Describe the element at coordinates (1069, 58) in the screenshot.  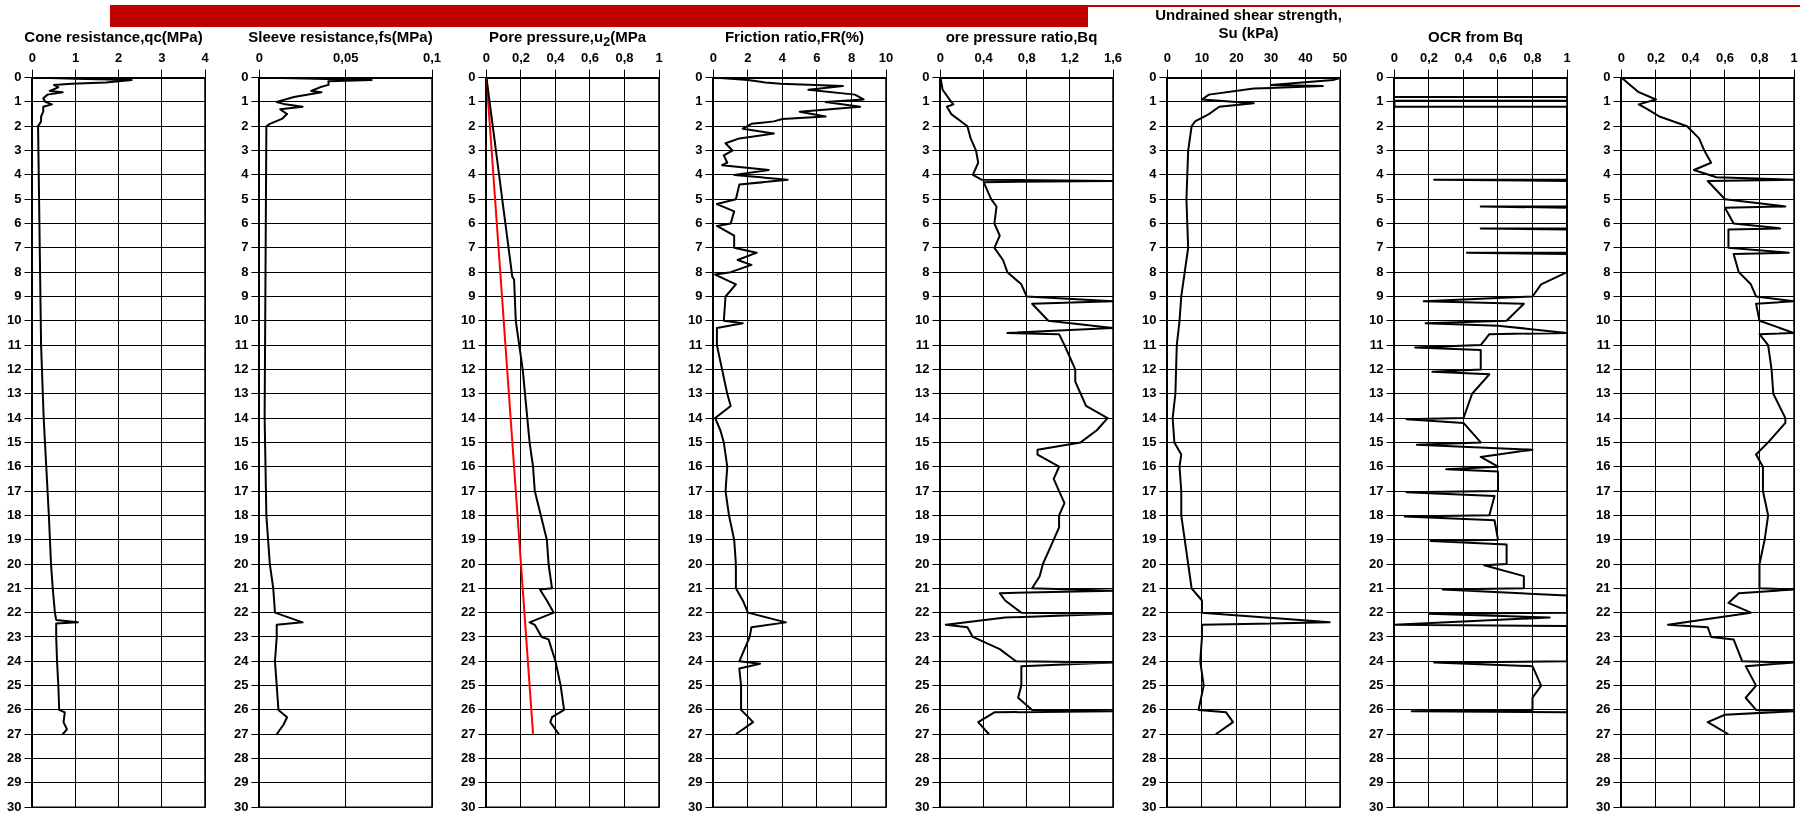
I see `x-tick-label: 1,2` at that location.